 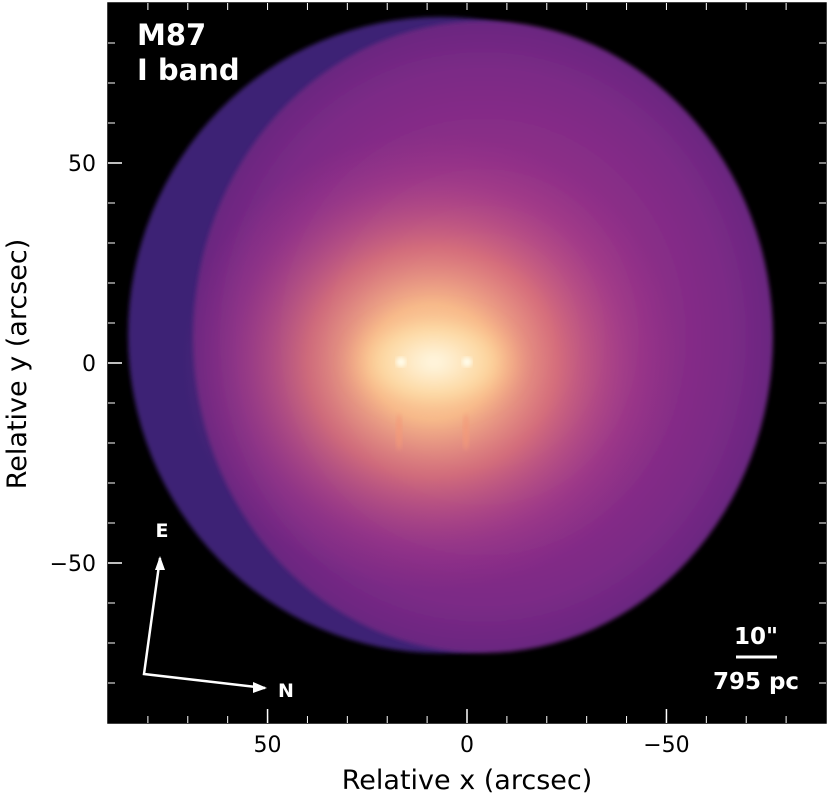 I want to click on scale-bar: 10" 795 pc, so click(x=756, y=659).